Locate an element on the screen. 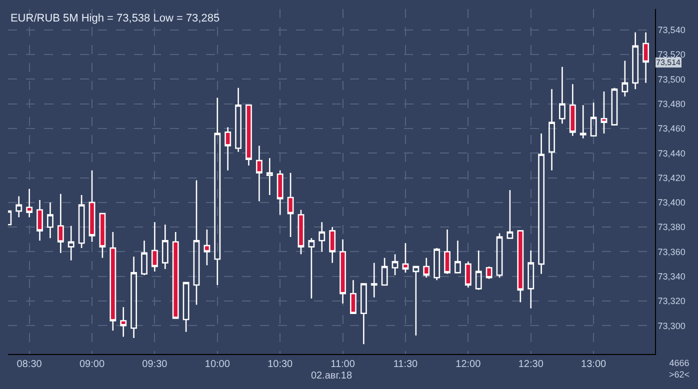 Image resolution: width=698 pixels, height=389 pixels. x-axis-title: 02.авг.18 is located at coordinates (331, 376).